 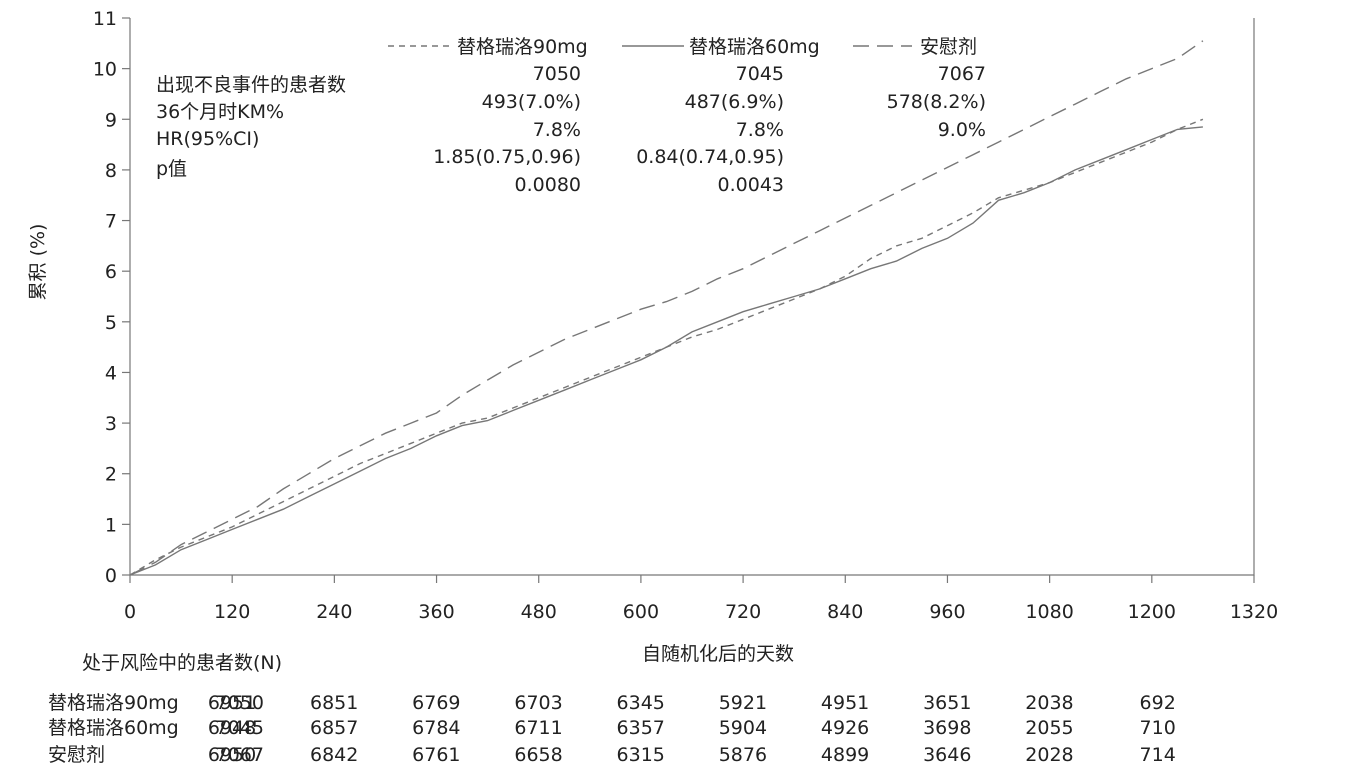 I want to click on stats-value: 0.0043, so click(x=751, y=185).